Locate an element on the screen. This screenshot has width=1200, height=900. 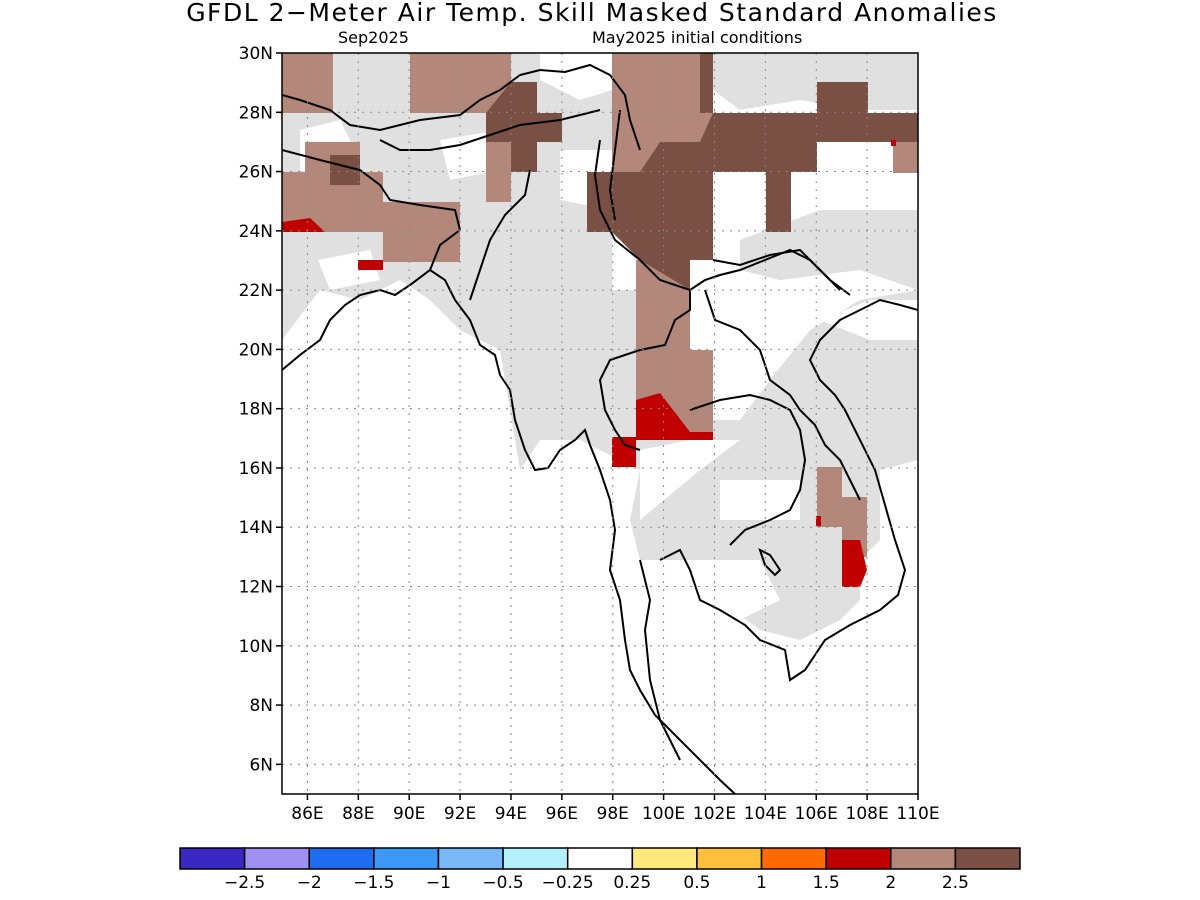
lon-tick-label: 106E is located at coordinates (816, 814).